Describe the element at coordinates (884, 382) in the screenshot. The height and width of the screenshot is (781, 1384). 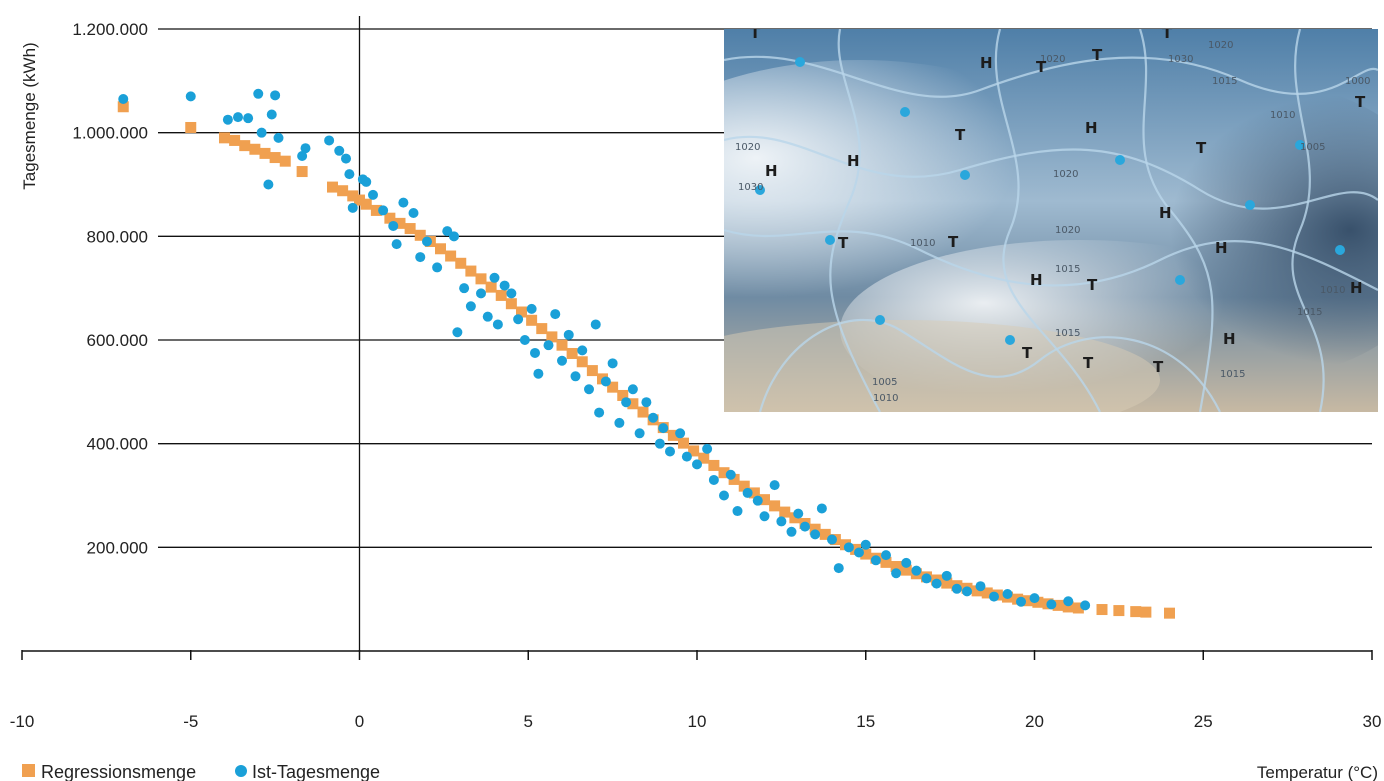
I see `pressure-label: 1005` at that location.